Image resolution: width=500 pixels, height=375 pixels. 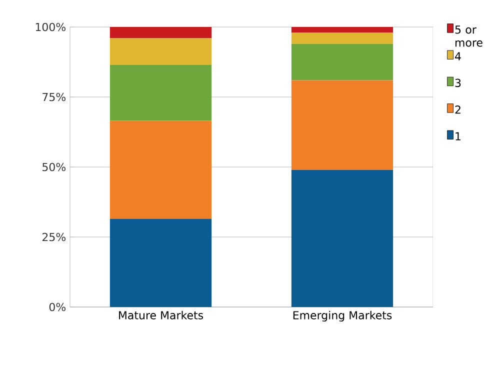 I want to click on y-tick-label: 50%, so click(x=54, y=167).